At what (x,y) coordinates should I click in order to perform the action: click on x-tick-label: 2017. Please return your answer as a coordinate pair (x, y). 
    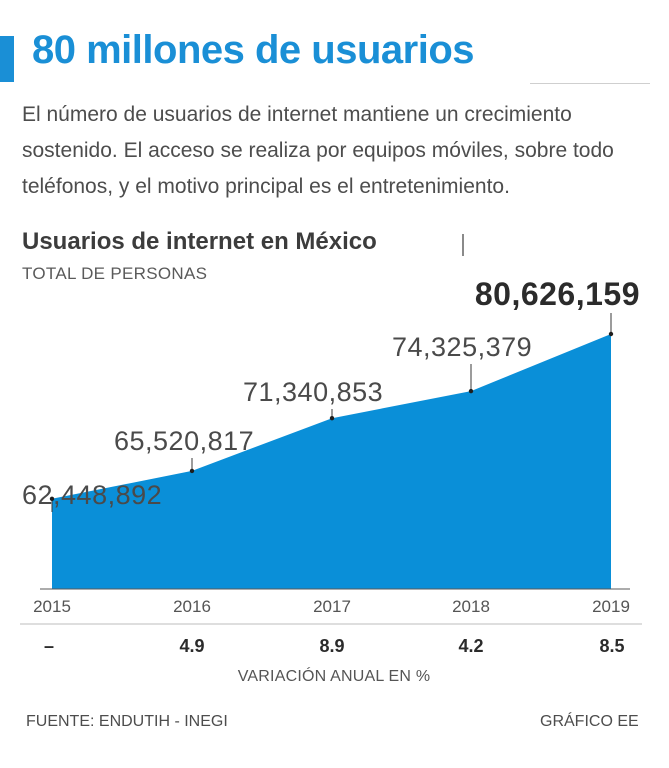
    Looking at the image, I should click on (332, 606).